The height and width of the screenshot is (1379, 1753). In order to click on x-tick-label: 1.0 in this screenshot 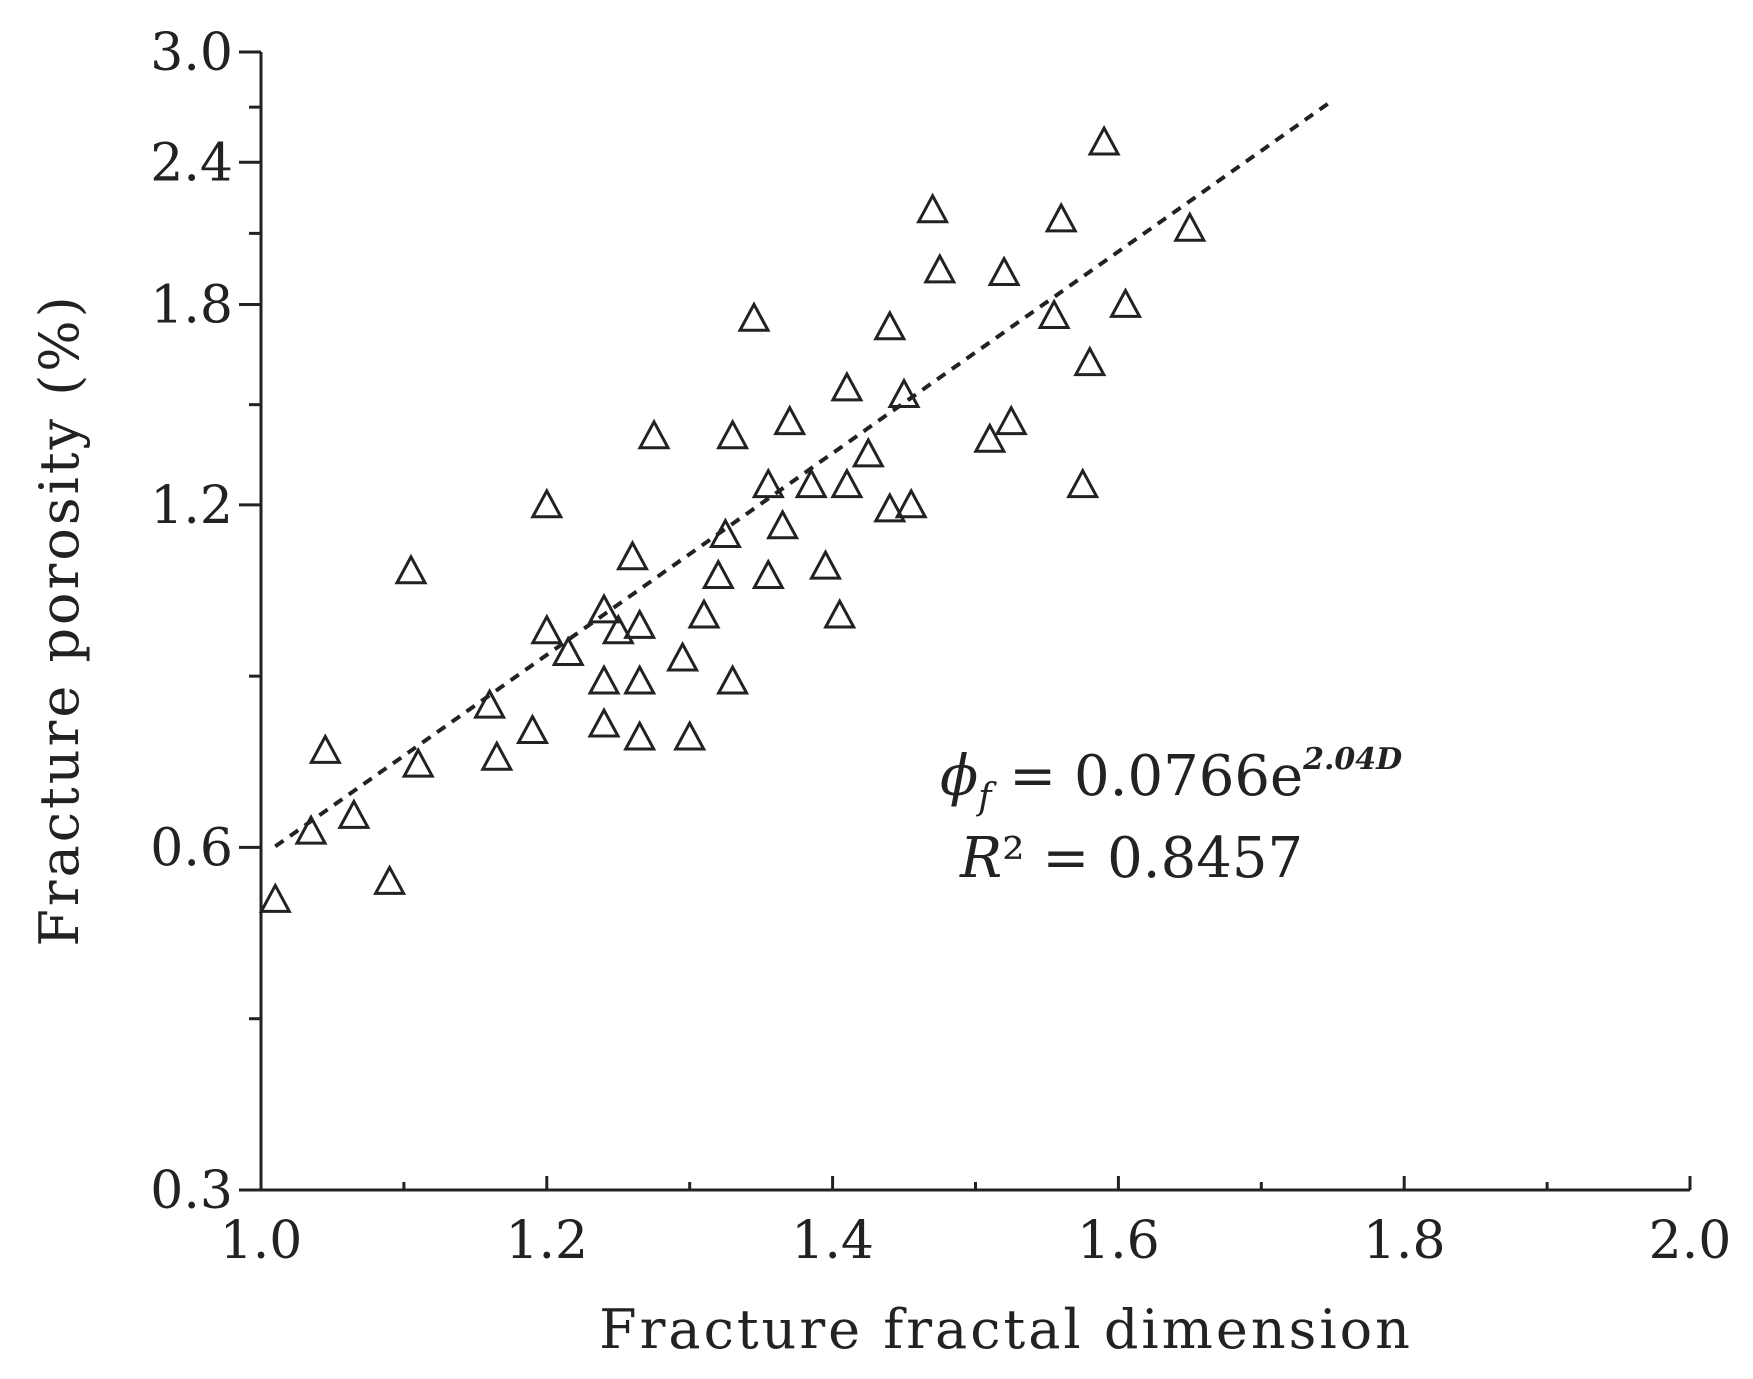, I will do `click(261, 1241)`.